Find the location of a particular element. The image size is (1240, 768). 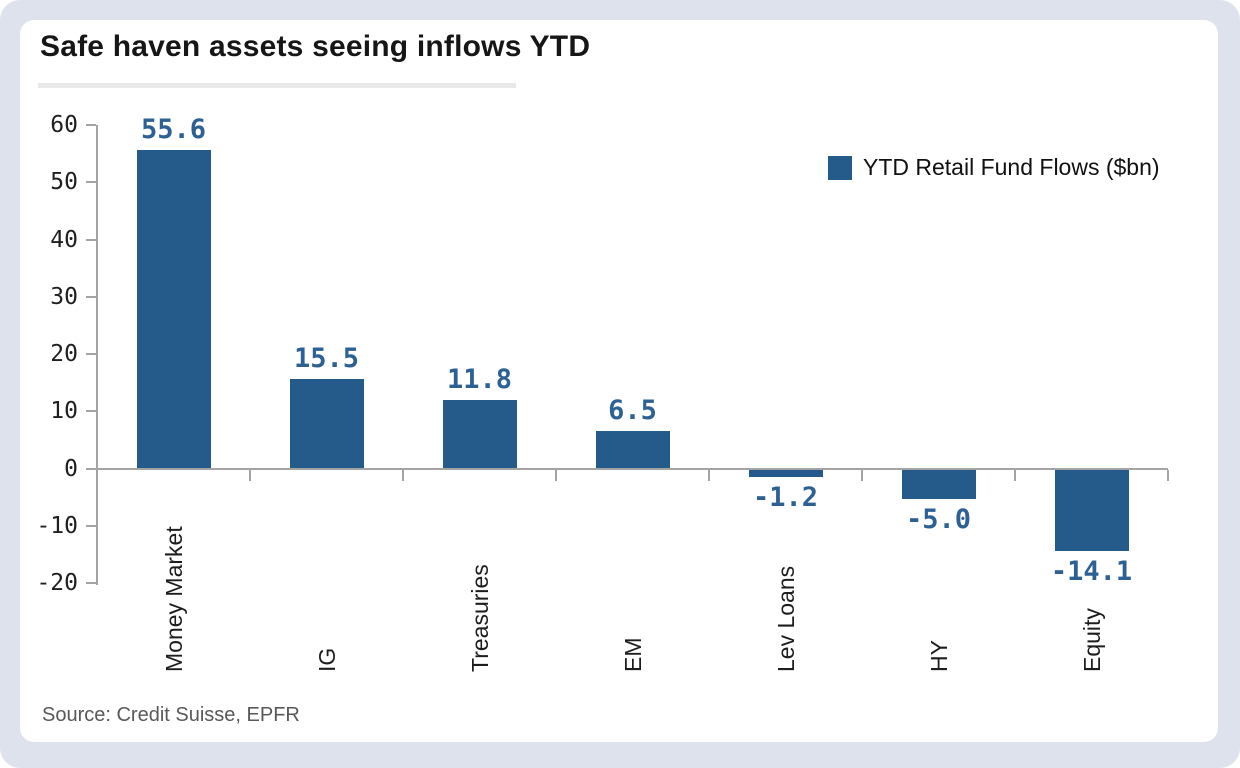

bar-value-label: -5.0 is located at coordinates (938, 519).